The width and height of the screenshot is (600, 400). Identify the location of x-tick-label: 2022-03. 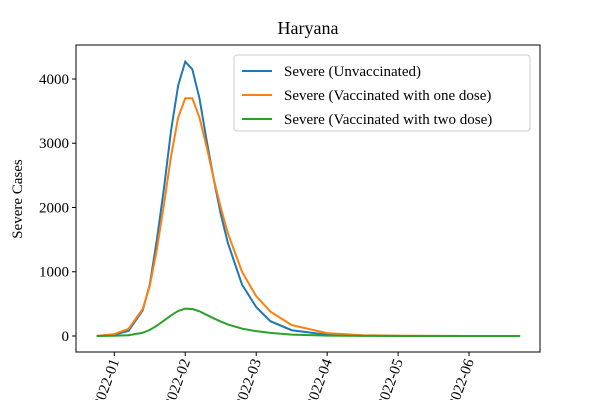
(249, 378).